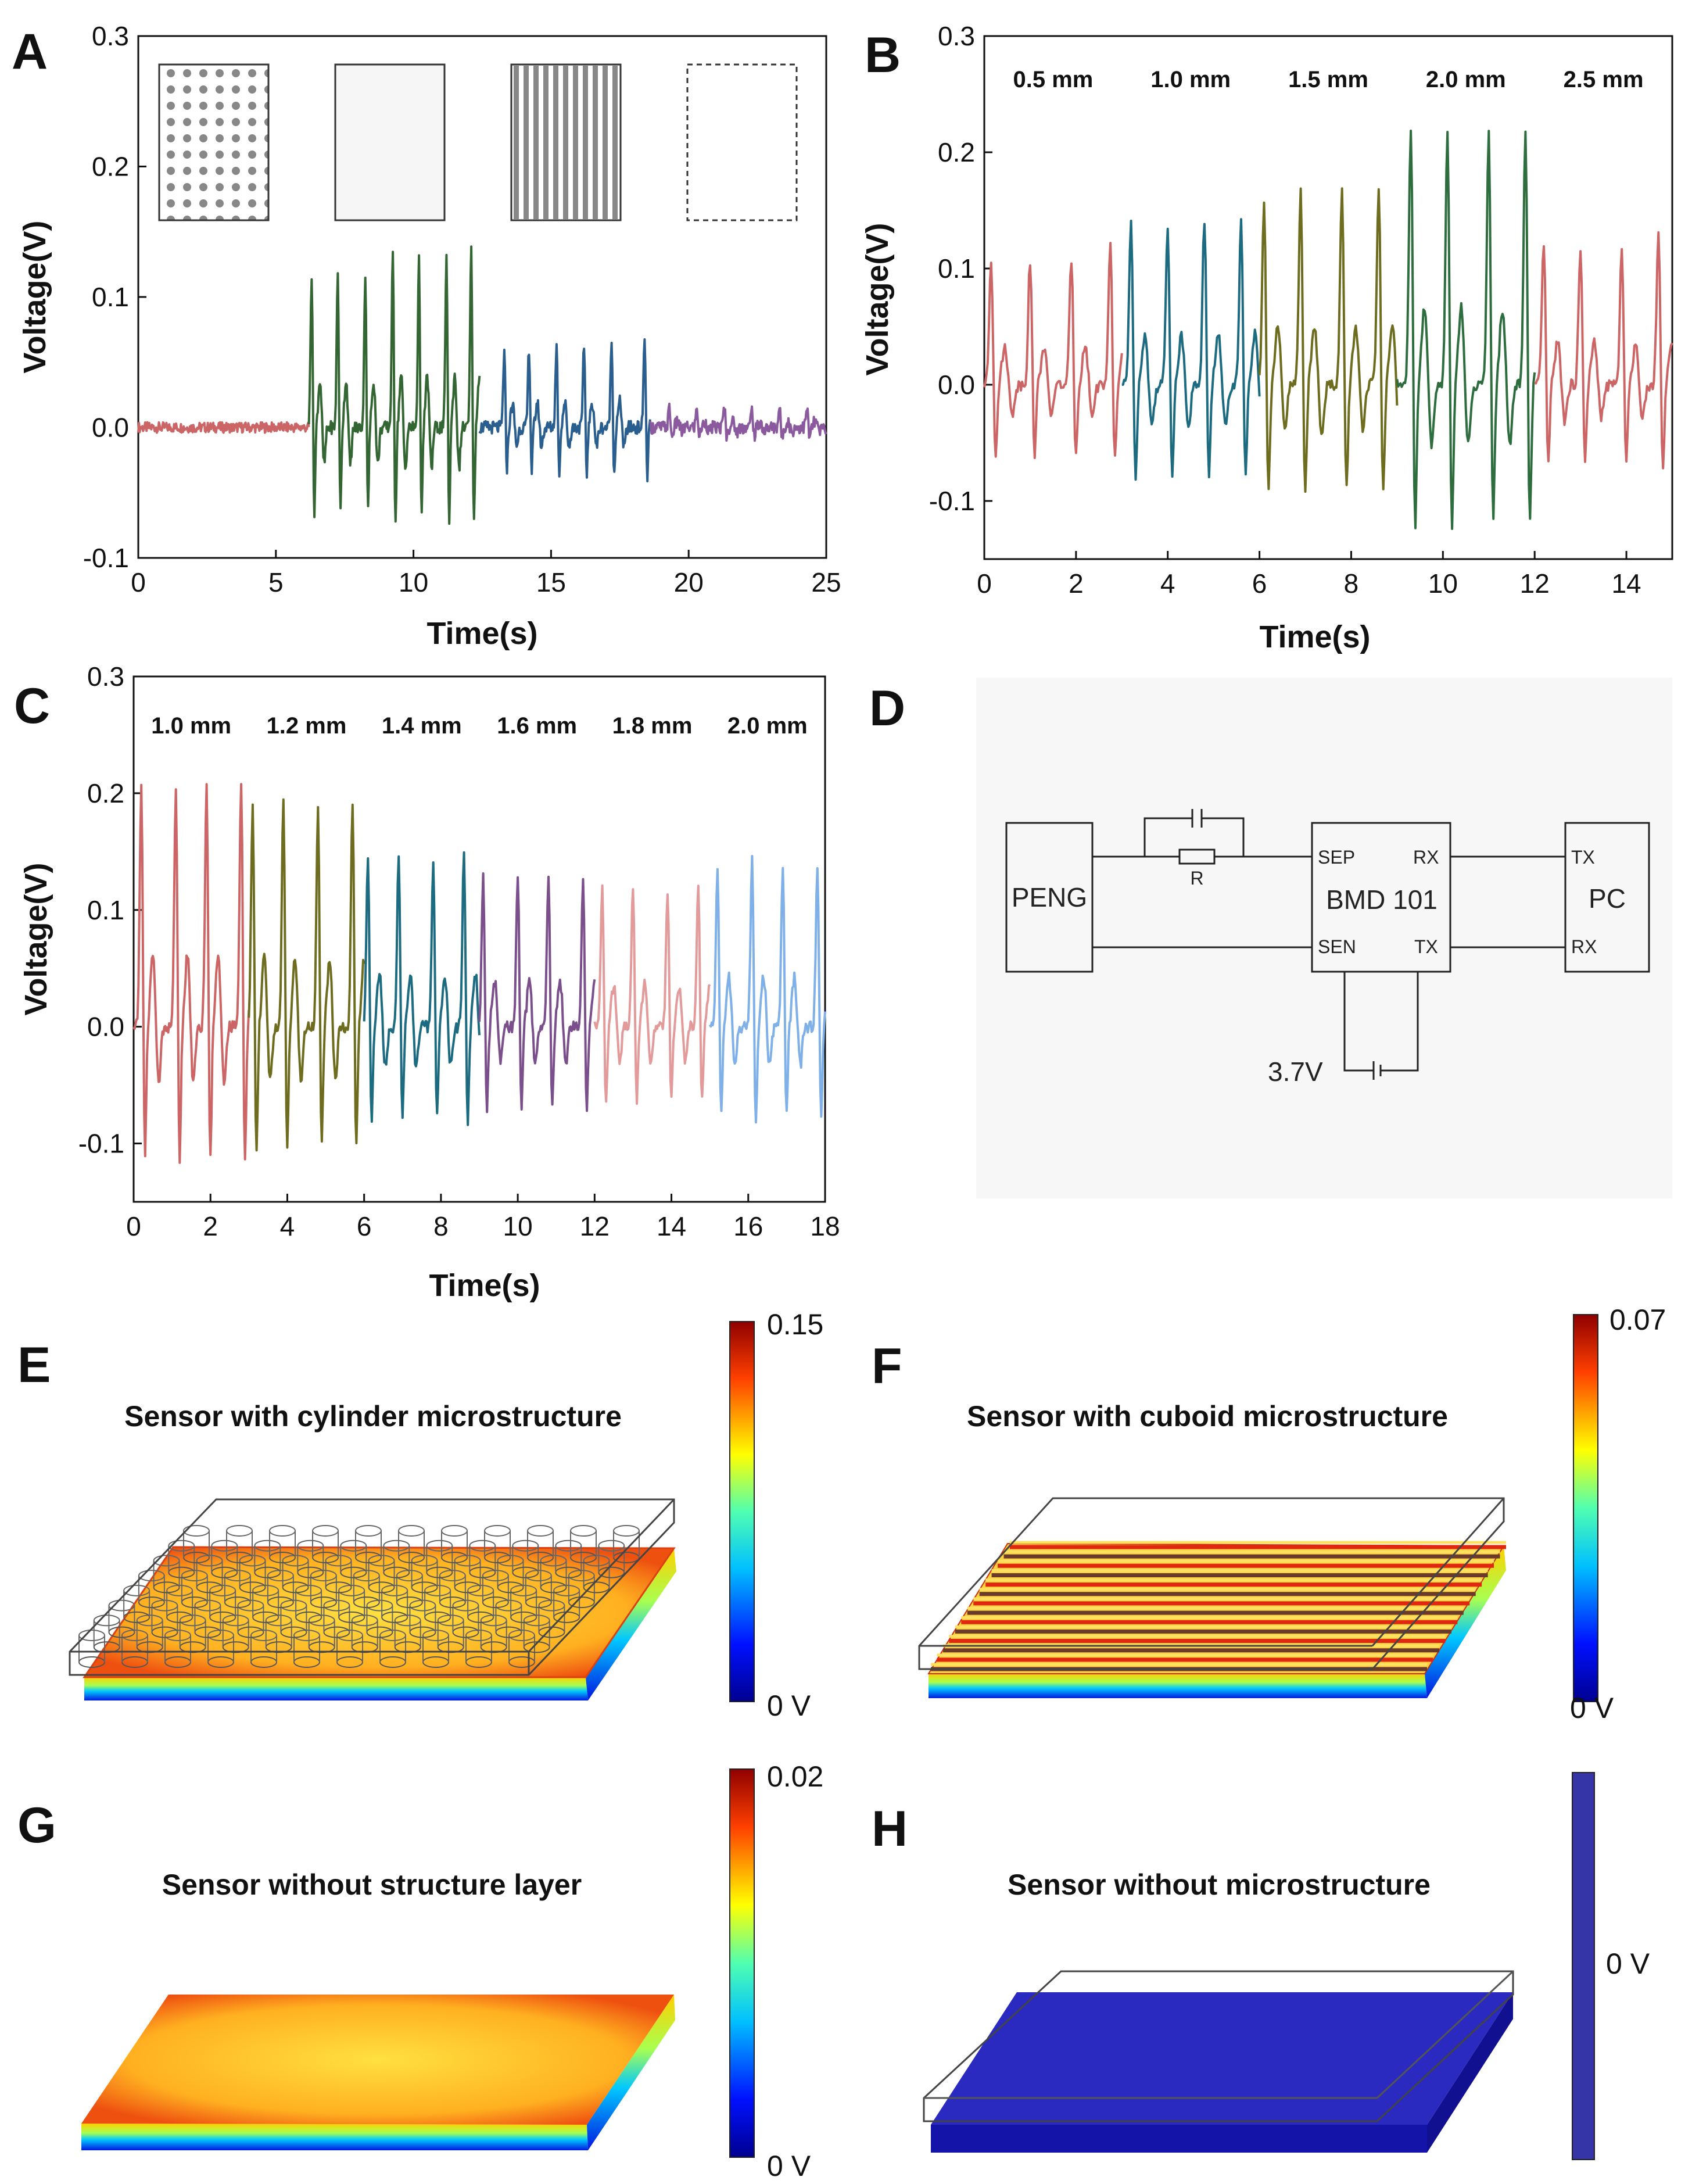 The image size is (1692, 2184). I want to click on peng-label: PENG, so click(1049, 897).